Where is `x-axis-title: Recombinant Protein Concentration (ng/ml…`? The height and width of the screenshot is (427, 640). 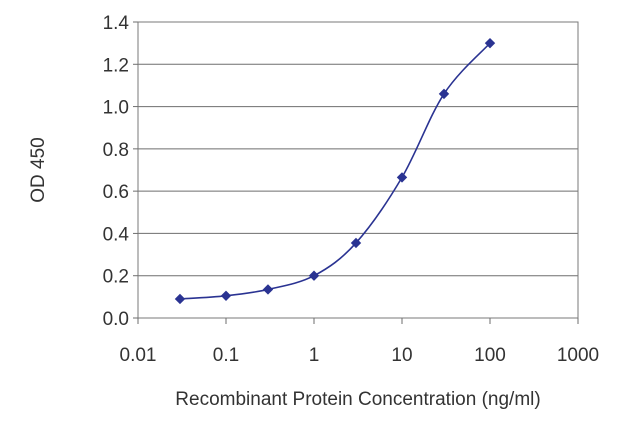
x-axis-title: Recombinant Protein Concentration (ng/ml… is located at coordinates (357, 399).